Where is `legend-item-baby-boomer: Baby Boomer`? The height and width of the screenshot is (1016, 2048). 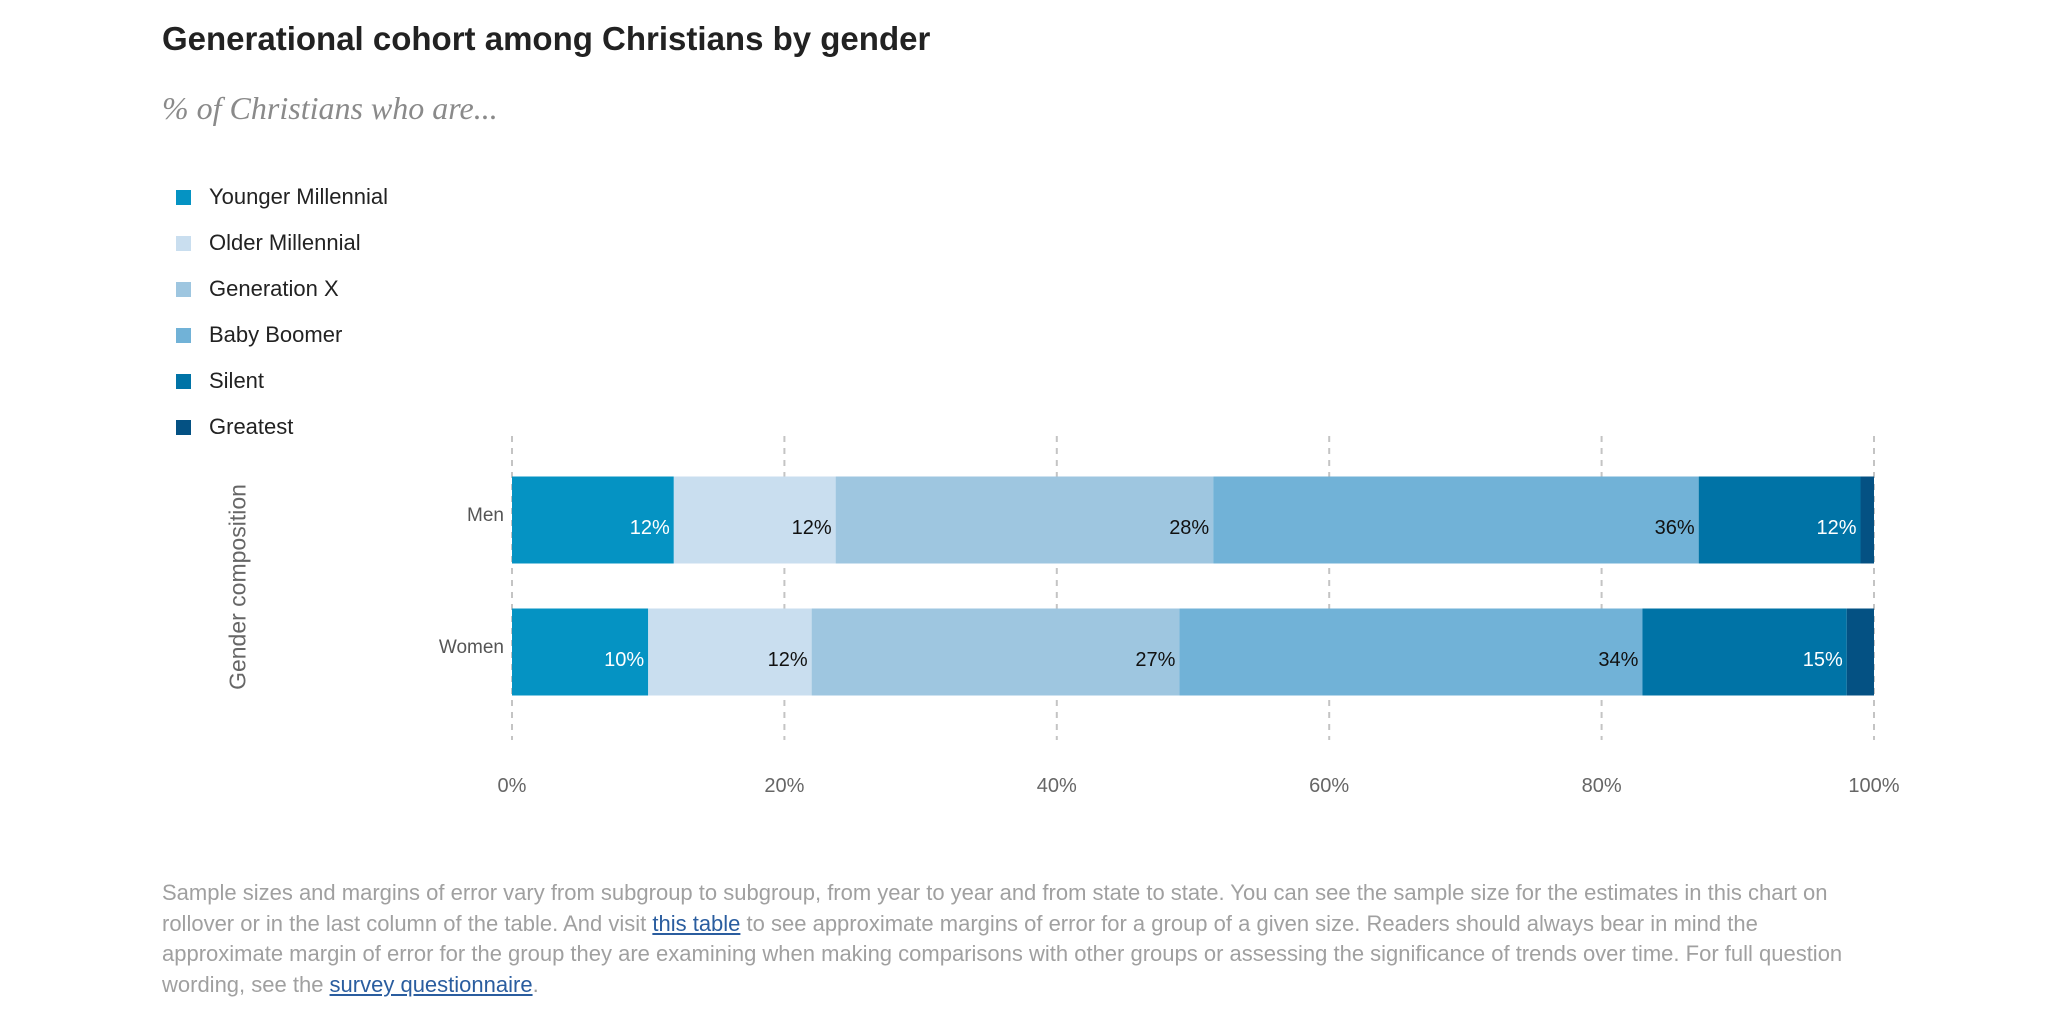 legend-item-baby-boomer: Baby Boomer is located at coordinates (282, 335).